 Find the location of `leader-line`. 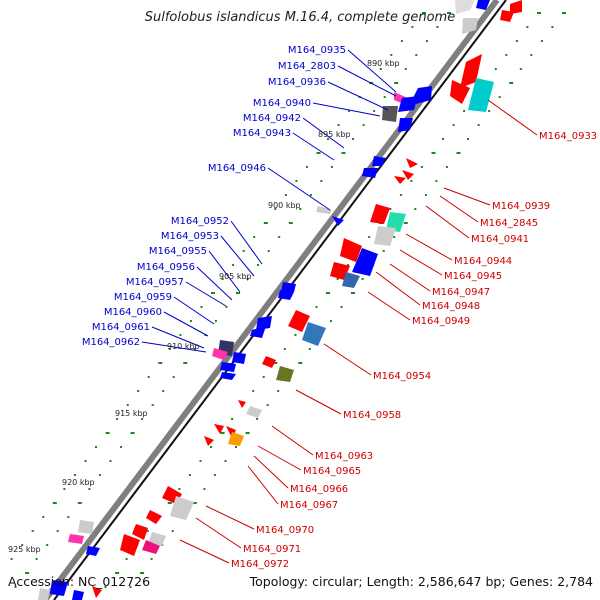

leader-line is located at coordinates (410, 277).